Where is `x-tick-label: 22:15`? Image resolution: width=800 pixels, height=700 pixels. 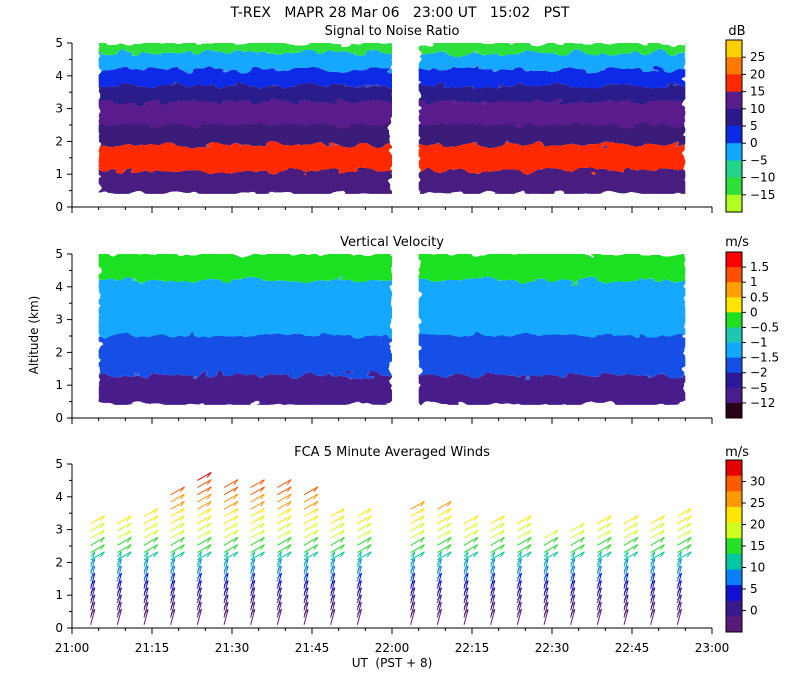 x-tick-label: 22:15 is located at coordinates (472, 648).